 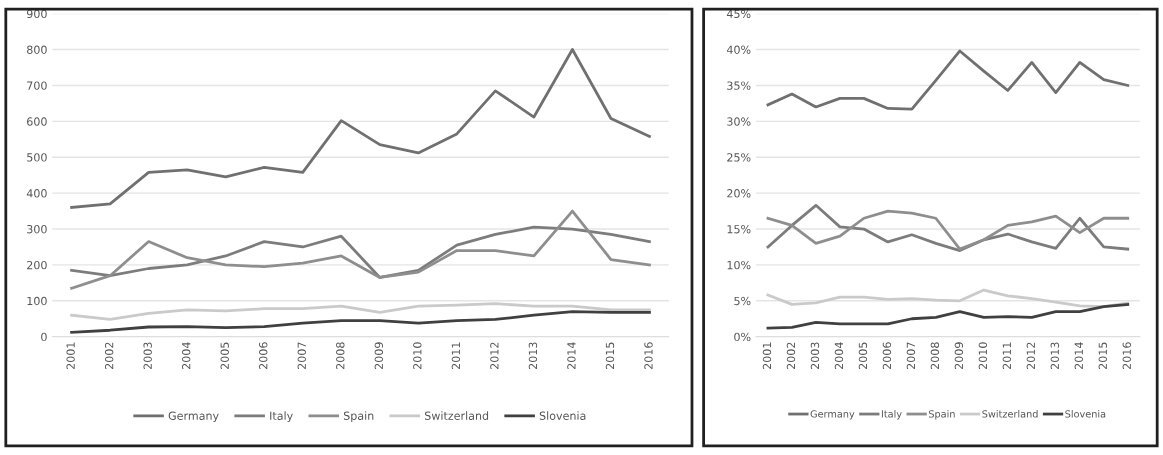 What do you see at coordinates (36, 14) in the screenshot?
I see `y-tick-label: 900` at bounding box center [36, 14].